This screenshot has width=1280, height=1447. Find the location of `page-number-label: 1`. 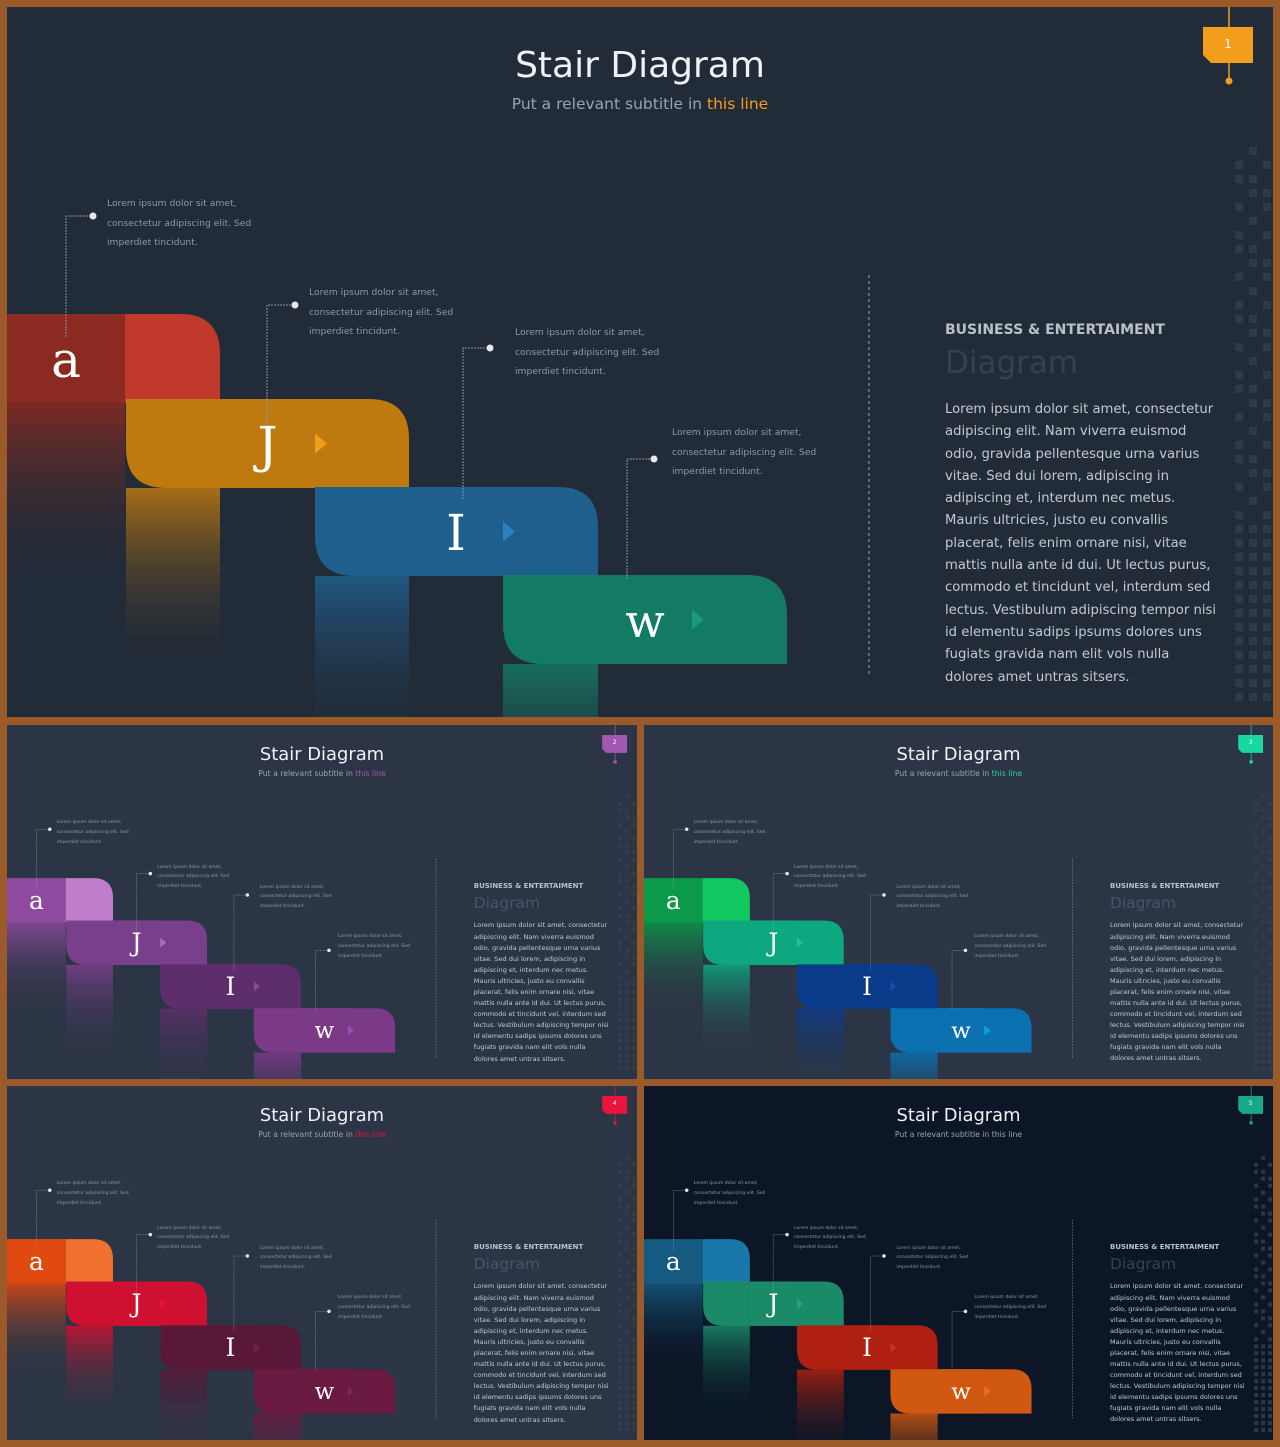

page-number-label: 1 is located at coordinates (1228, 44).